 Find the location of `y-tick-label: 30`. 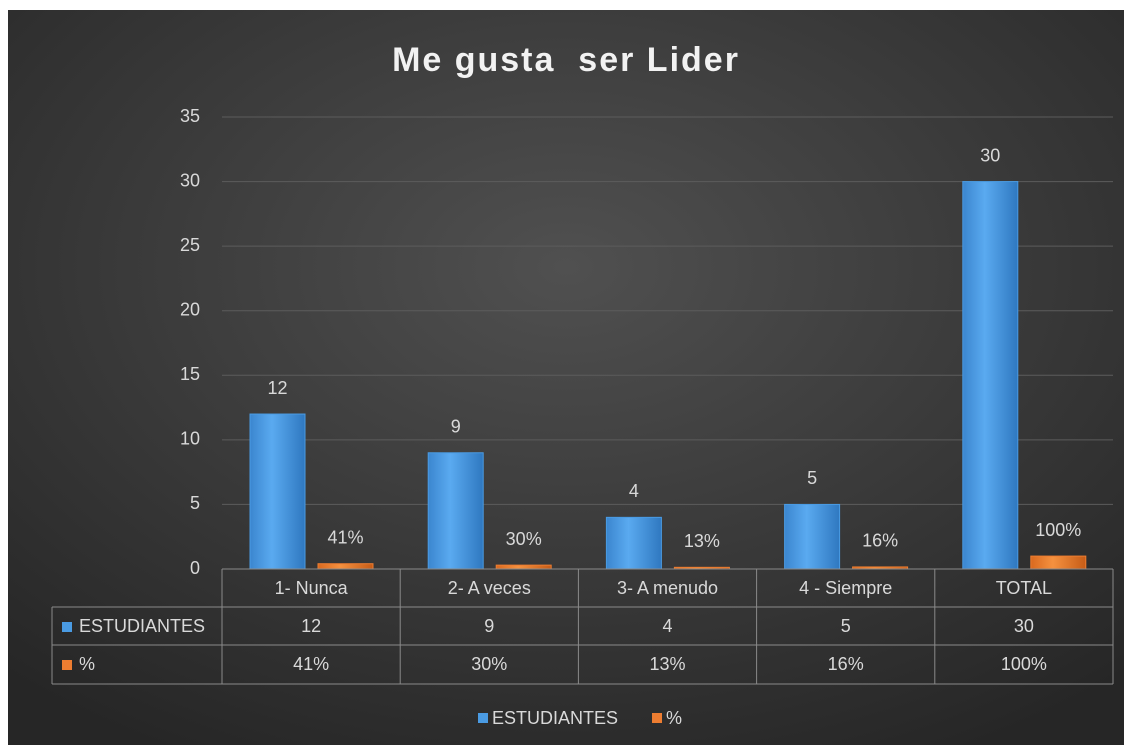

y-tick-label: 30 is located at coordinates (190, 180).